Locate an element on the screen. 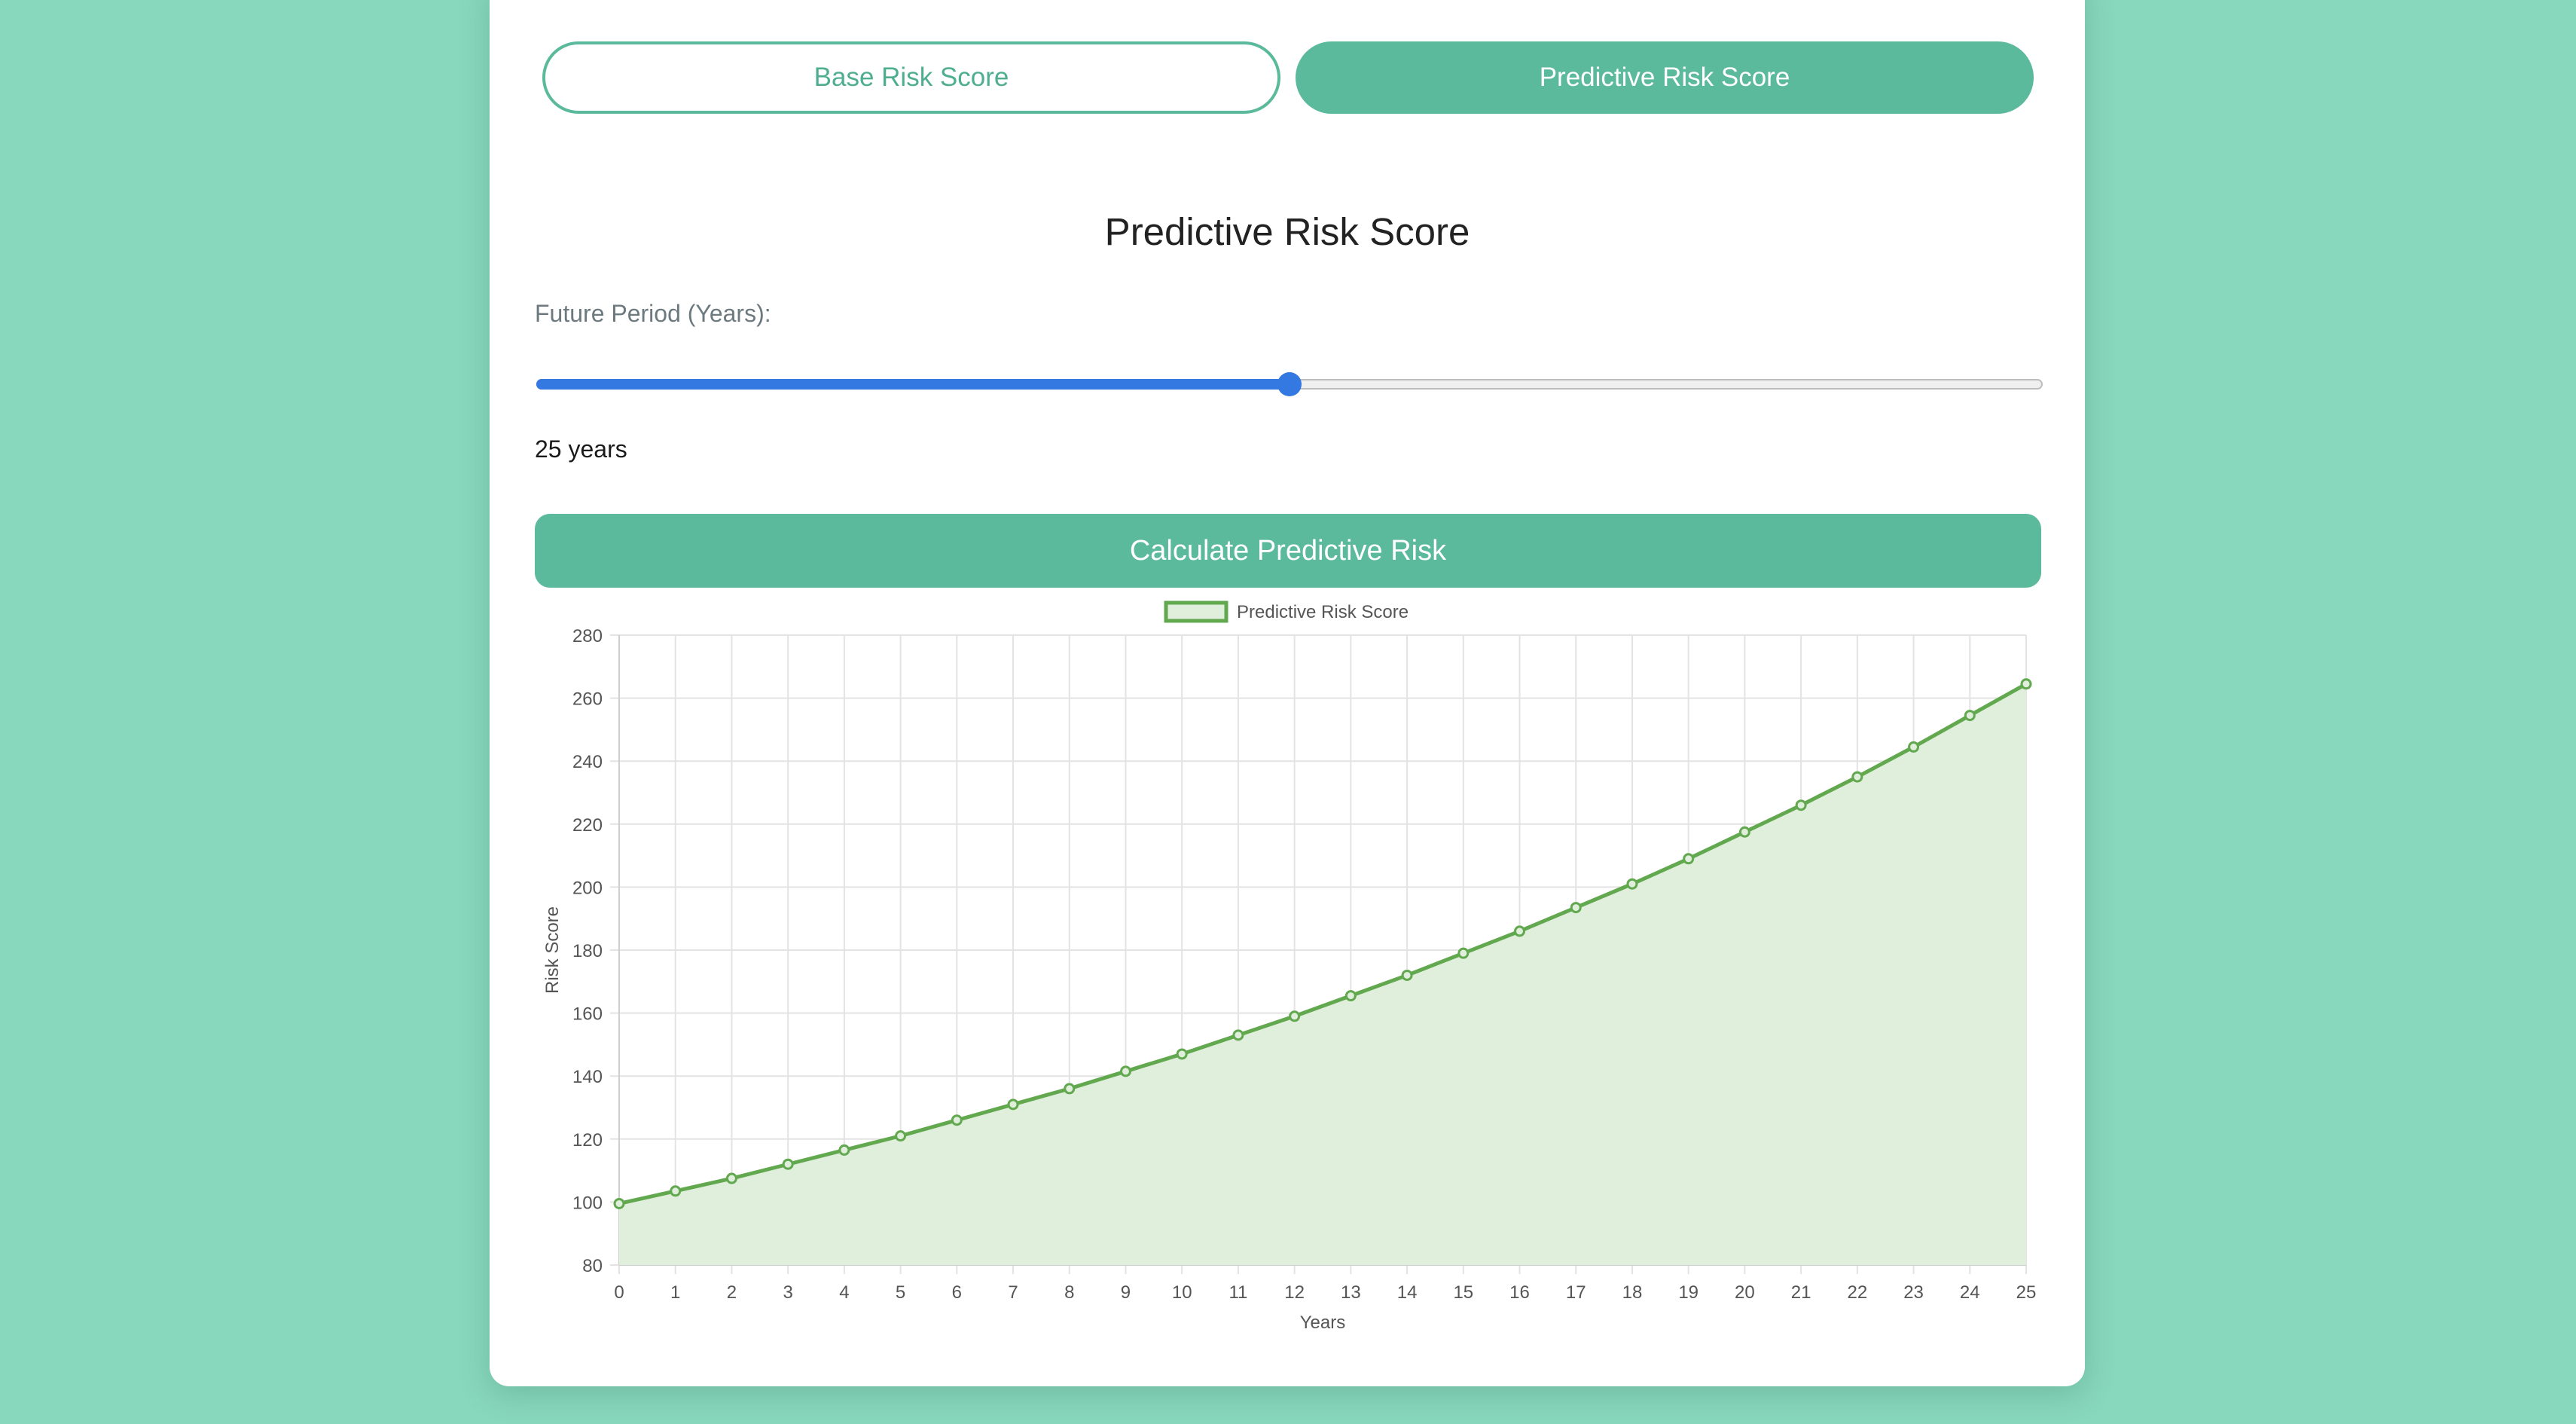 Image resolution: width=2576 pixels, height=1424 pixels. x-tick-label: 21 is located at coordinates (1801, 1292).